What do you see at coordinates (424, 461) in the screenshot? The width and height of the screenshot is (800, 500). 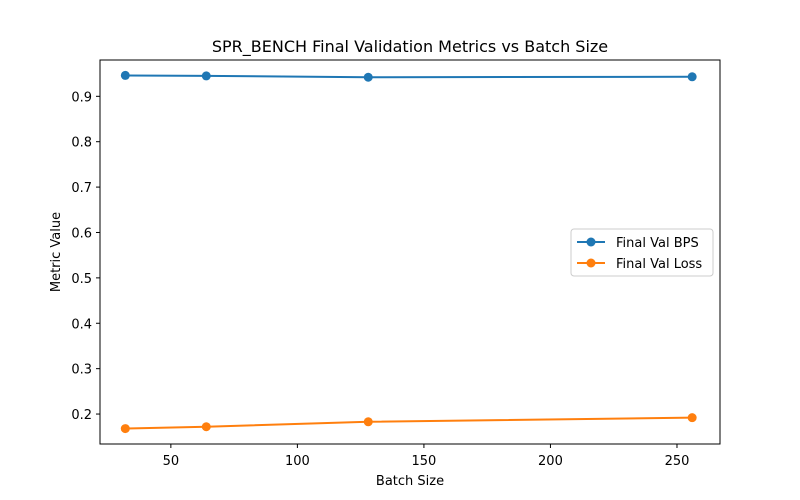 I see `x-tick-label: 150` at bounding box center [424, 461].